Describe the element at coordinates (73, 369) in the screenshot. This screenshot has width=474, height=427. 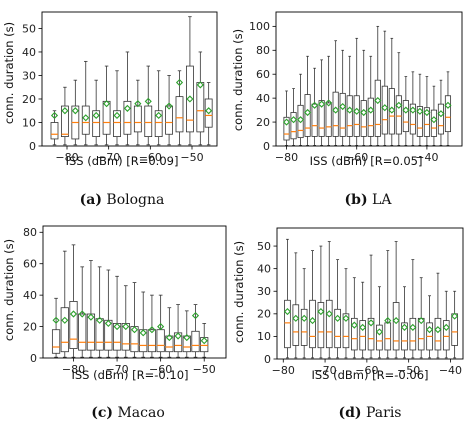
I see `x-tick-label: −80` at that location.